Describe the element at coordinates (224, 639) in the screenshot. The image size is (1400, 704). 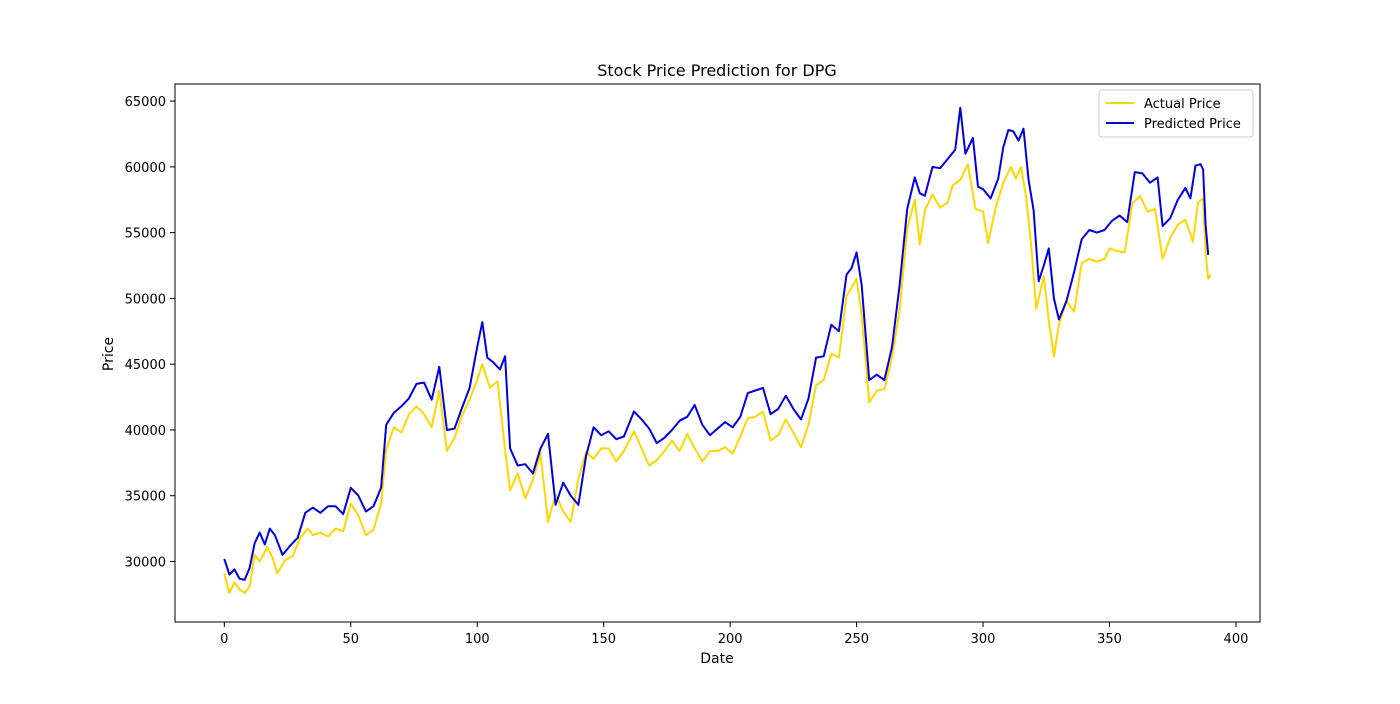
I see `x-tick-label: 0` at that location.